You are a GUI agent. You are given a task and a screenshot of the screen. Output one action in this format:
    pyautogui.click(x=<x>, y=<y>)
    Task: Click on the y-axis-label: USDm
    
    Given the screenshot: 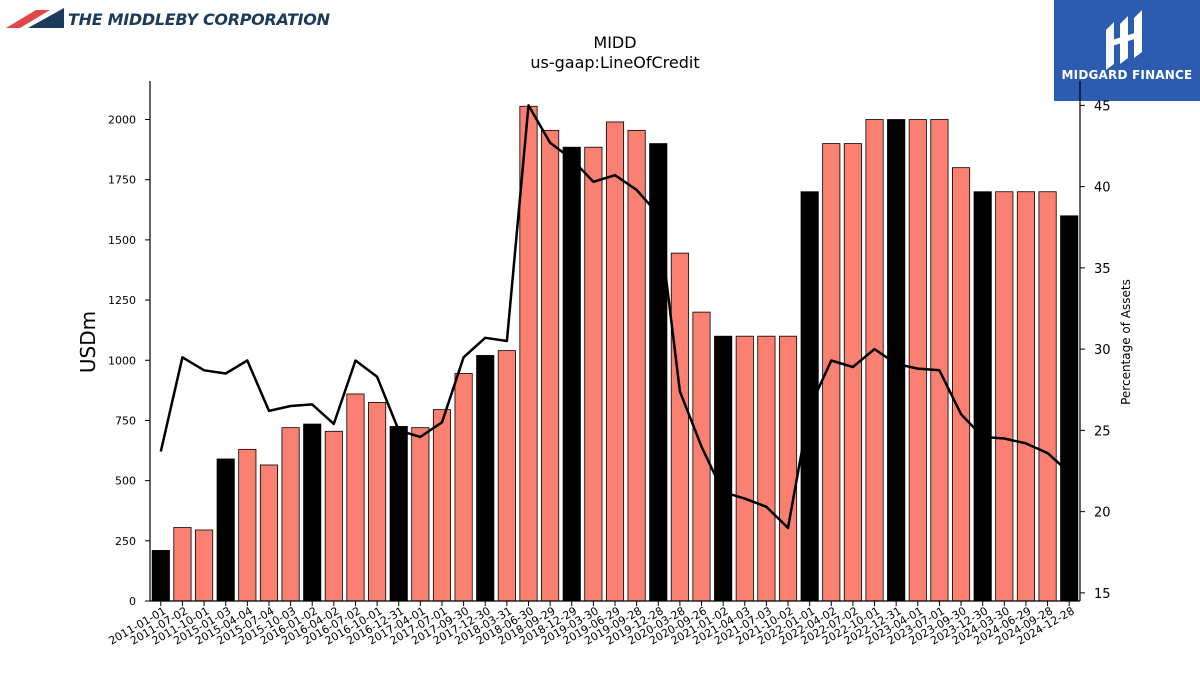 What is the action you would take?
    pyautogui.click(x=88, y=342)
    